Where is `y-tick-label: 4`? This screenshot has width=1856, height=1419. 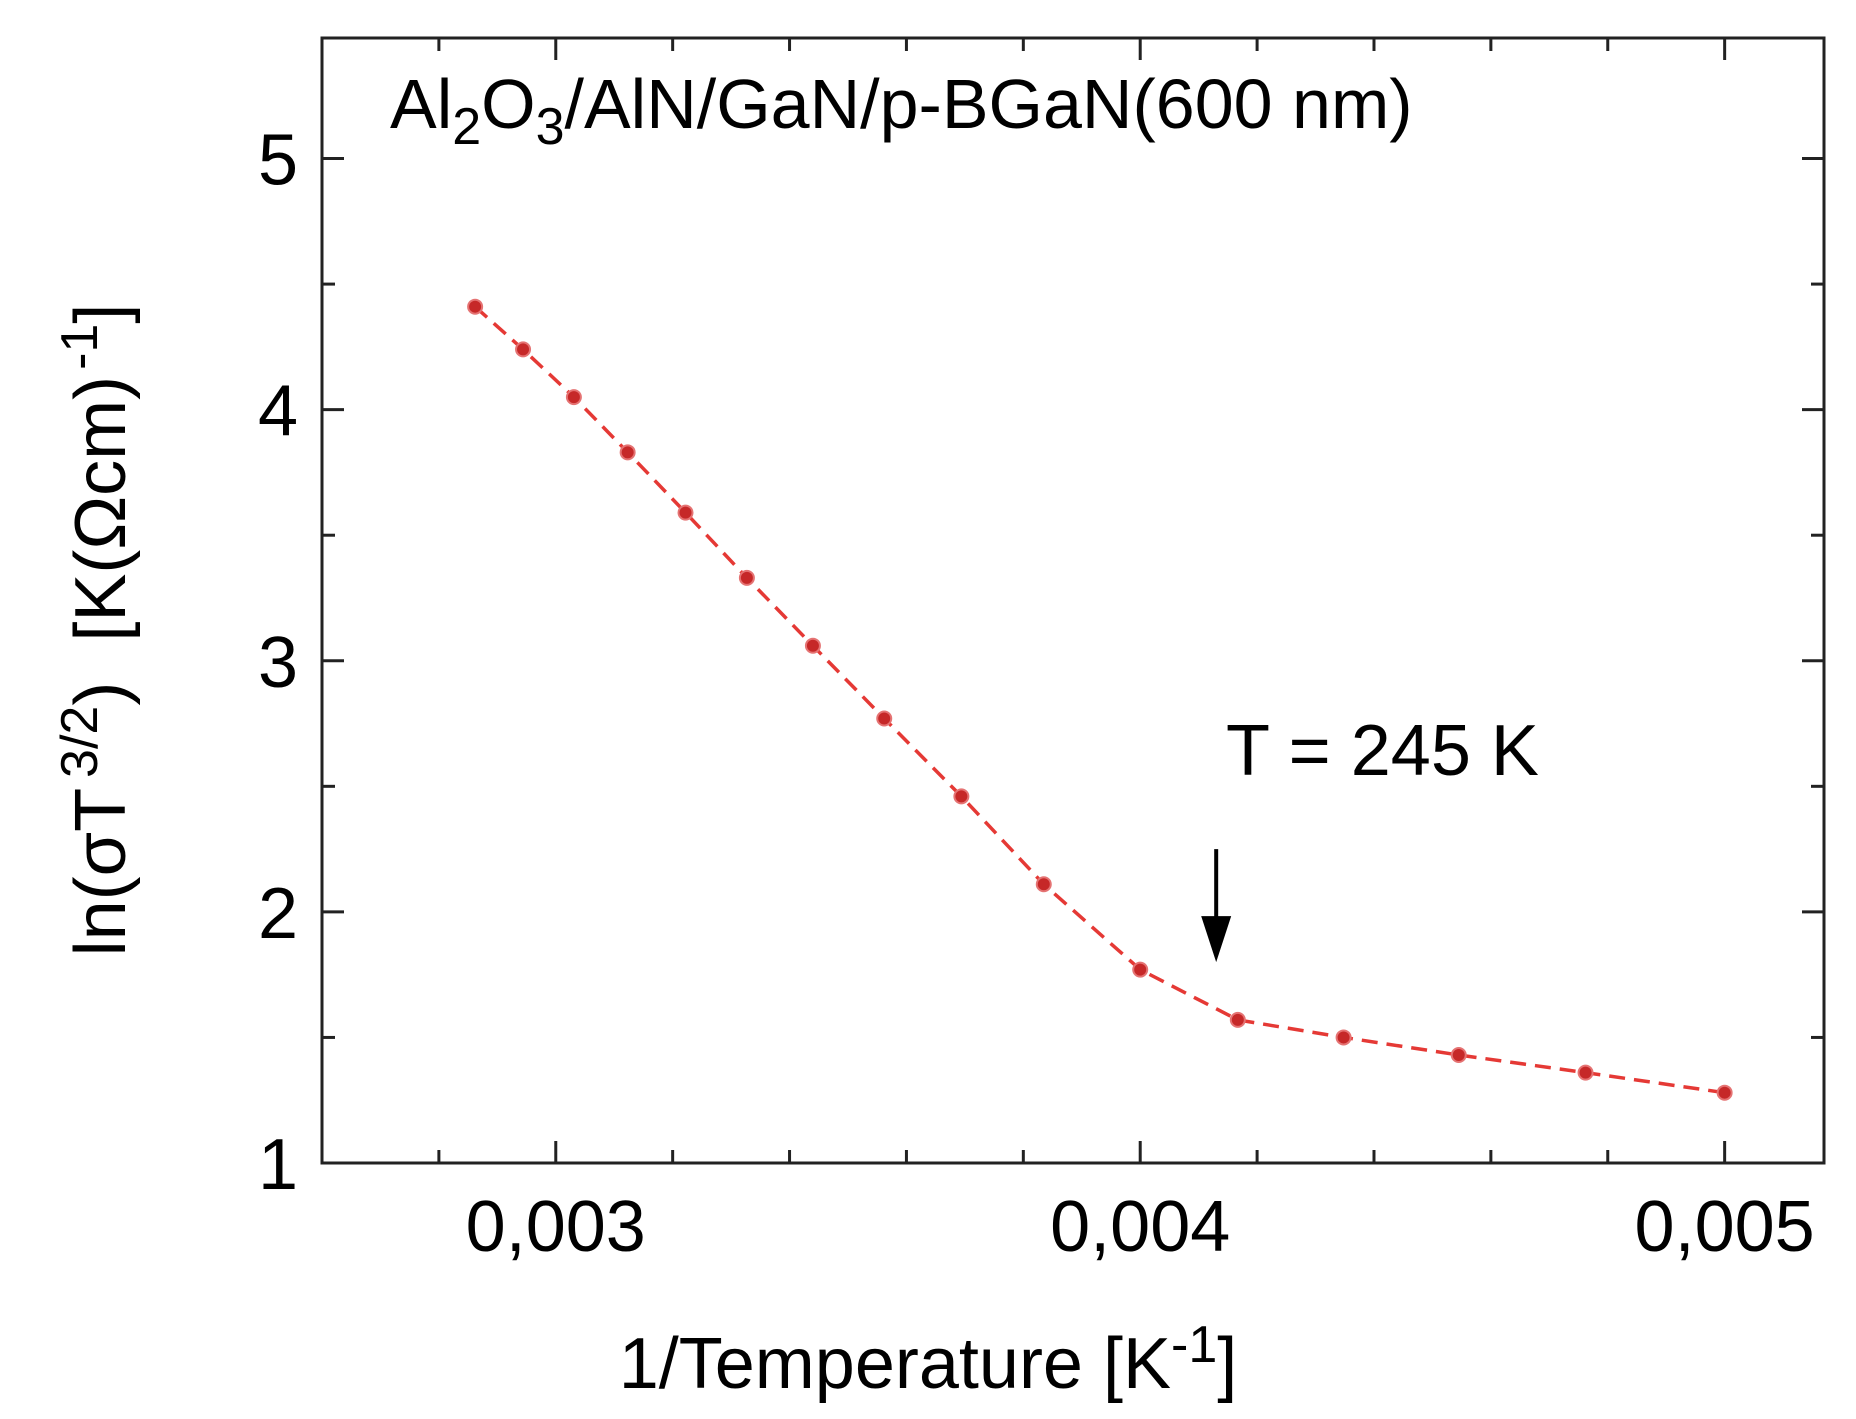
y-tick-label: 4 is located at coordinates (278, 412).